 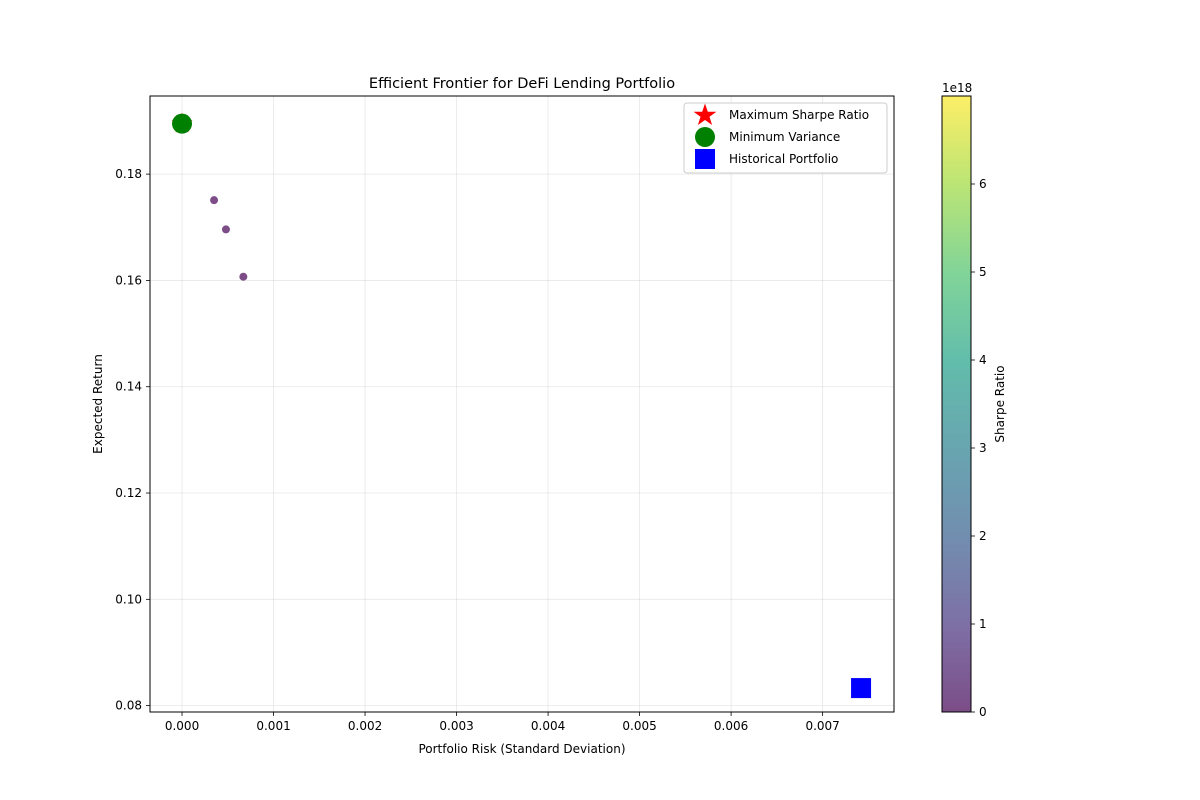 I want to click on y-axis-title: Expected Return, so click(x=98, y=404).